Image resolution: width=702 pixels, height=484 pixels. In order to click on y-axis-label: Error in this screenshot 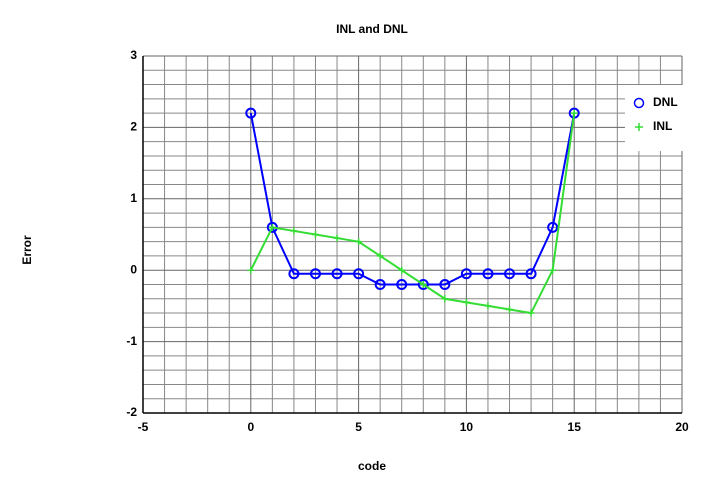, I will do `click(27, 250)`.